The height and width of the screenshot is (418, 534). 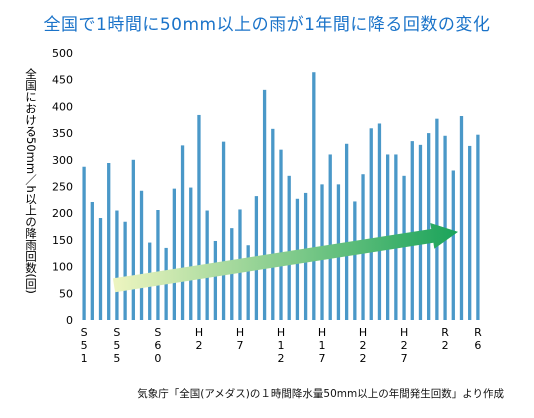 I want to click on bar-S56, so click(x=125, y=270).